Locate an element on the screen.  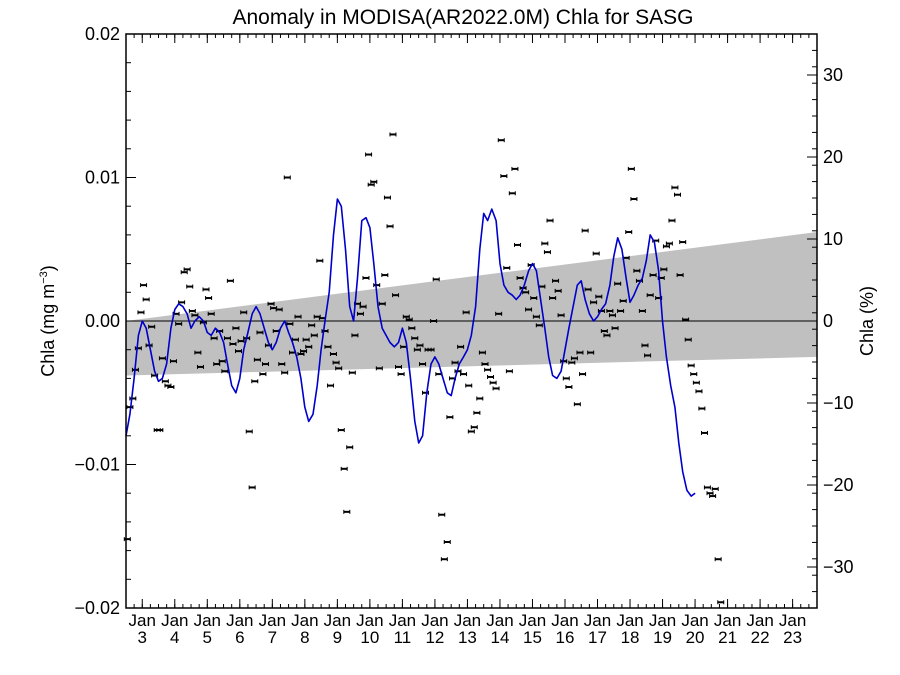
x-axis-tick-label-year: 11 is located at coordinates (403, 637).